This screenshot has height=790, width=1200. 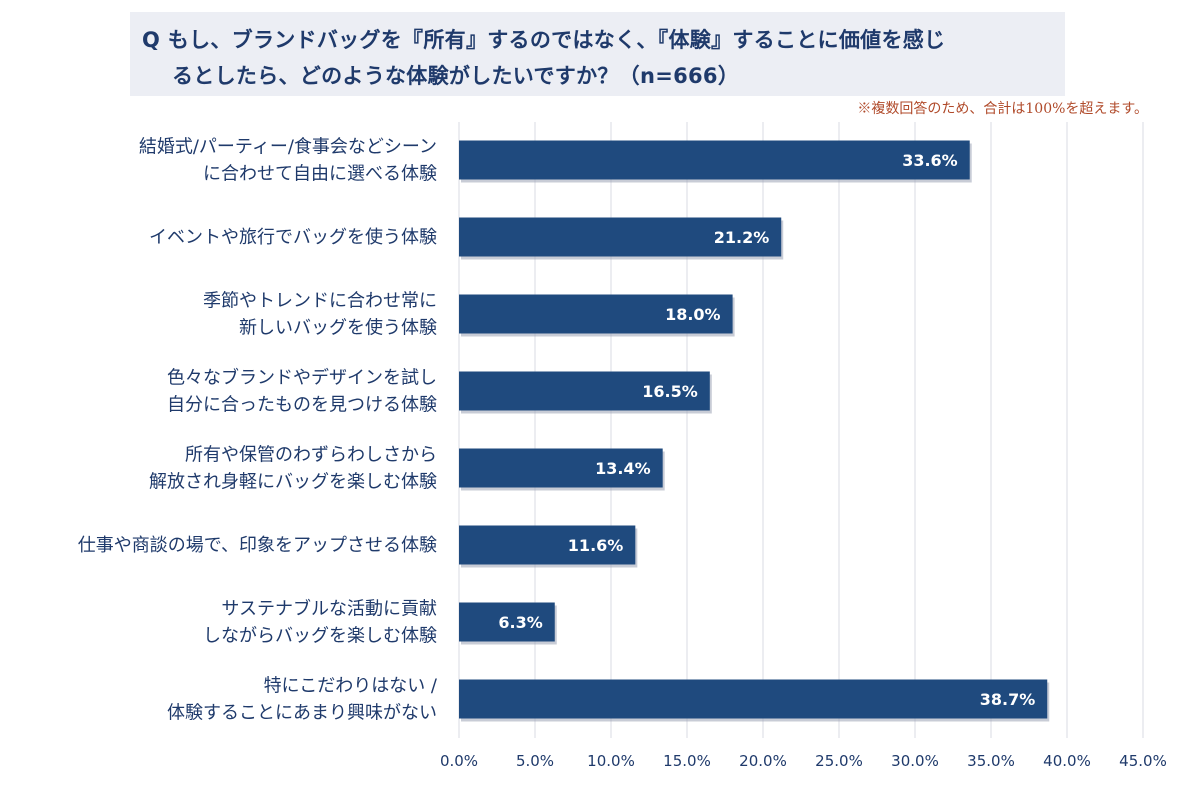 I want to click on value-label: 11.6%, so click(x=596, y=545).